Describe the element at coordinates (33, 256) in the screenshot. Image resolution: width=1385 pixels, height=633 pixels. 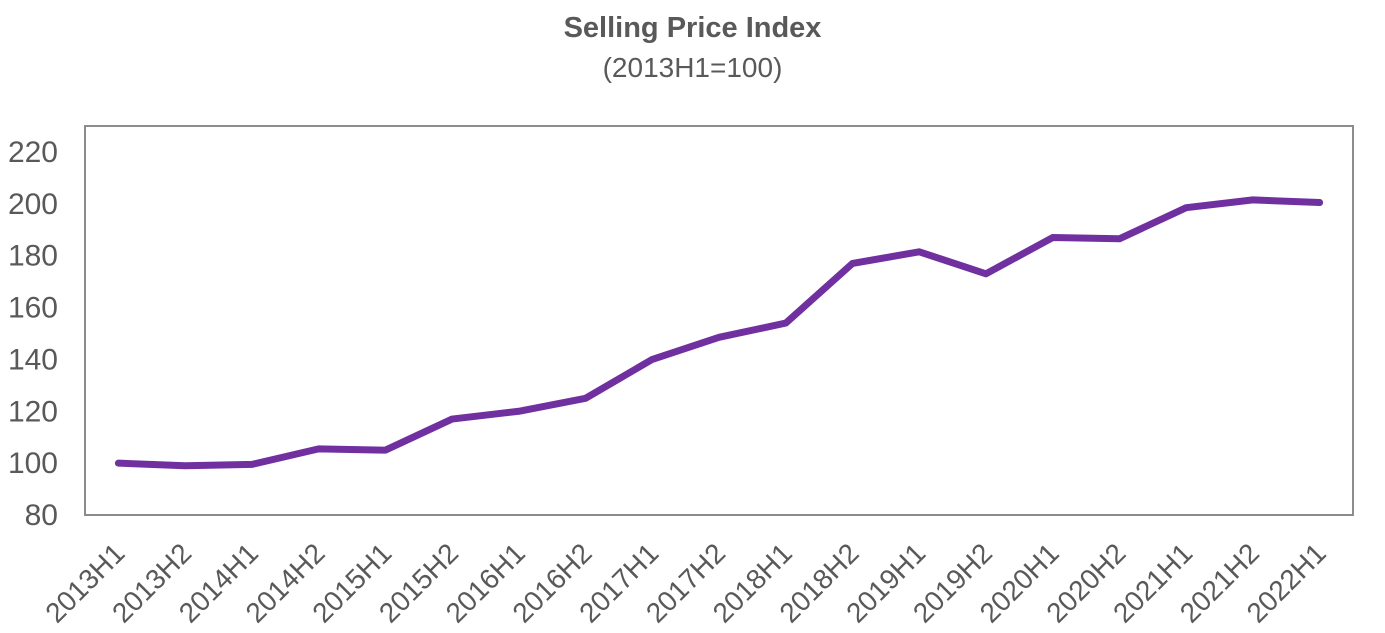
I see `y-axis-tick-label: 180` at that location.